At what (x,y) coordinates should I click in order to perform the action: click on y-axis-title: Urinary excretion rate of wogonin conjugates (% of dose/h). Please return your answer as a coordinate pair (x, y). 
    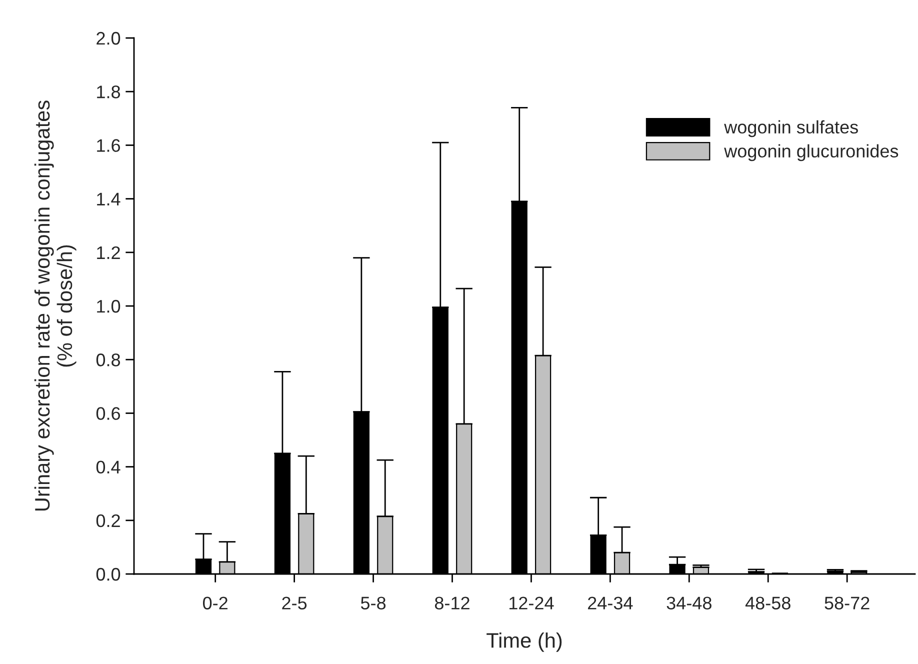
    Looking at the image, I should click on (55, 305).